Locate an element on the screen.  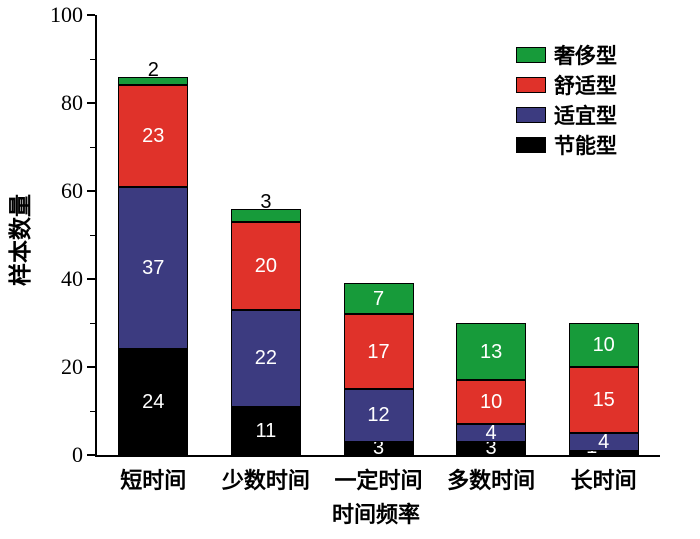
bar-value-label: 22 is located at coordinates (266, 358).